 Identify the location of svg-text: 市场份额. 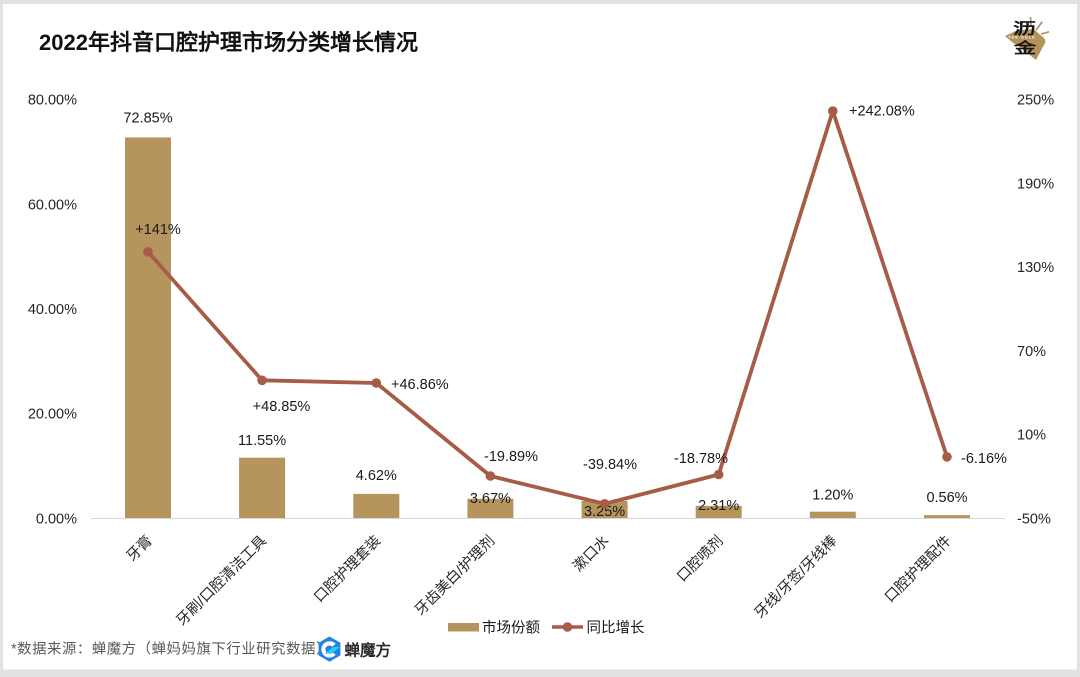
(511, 627).